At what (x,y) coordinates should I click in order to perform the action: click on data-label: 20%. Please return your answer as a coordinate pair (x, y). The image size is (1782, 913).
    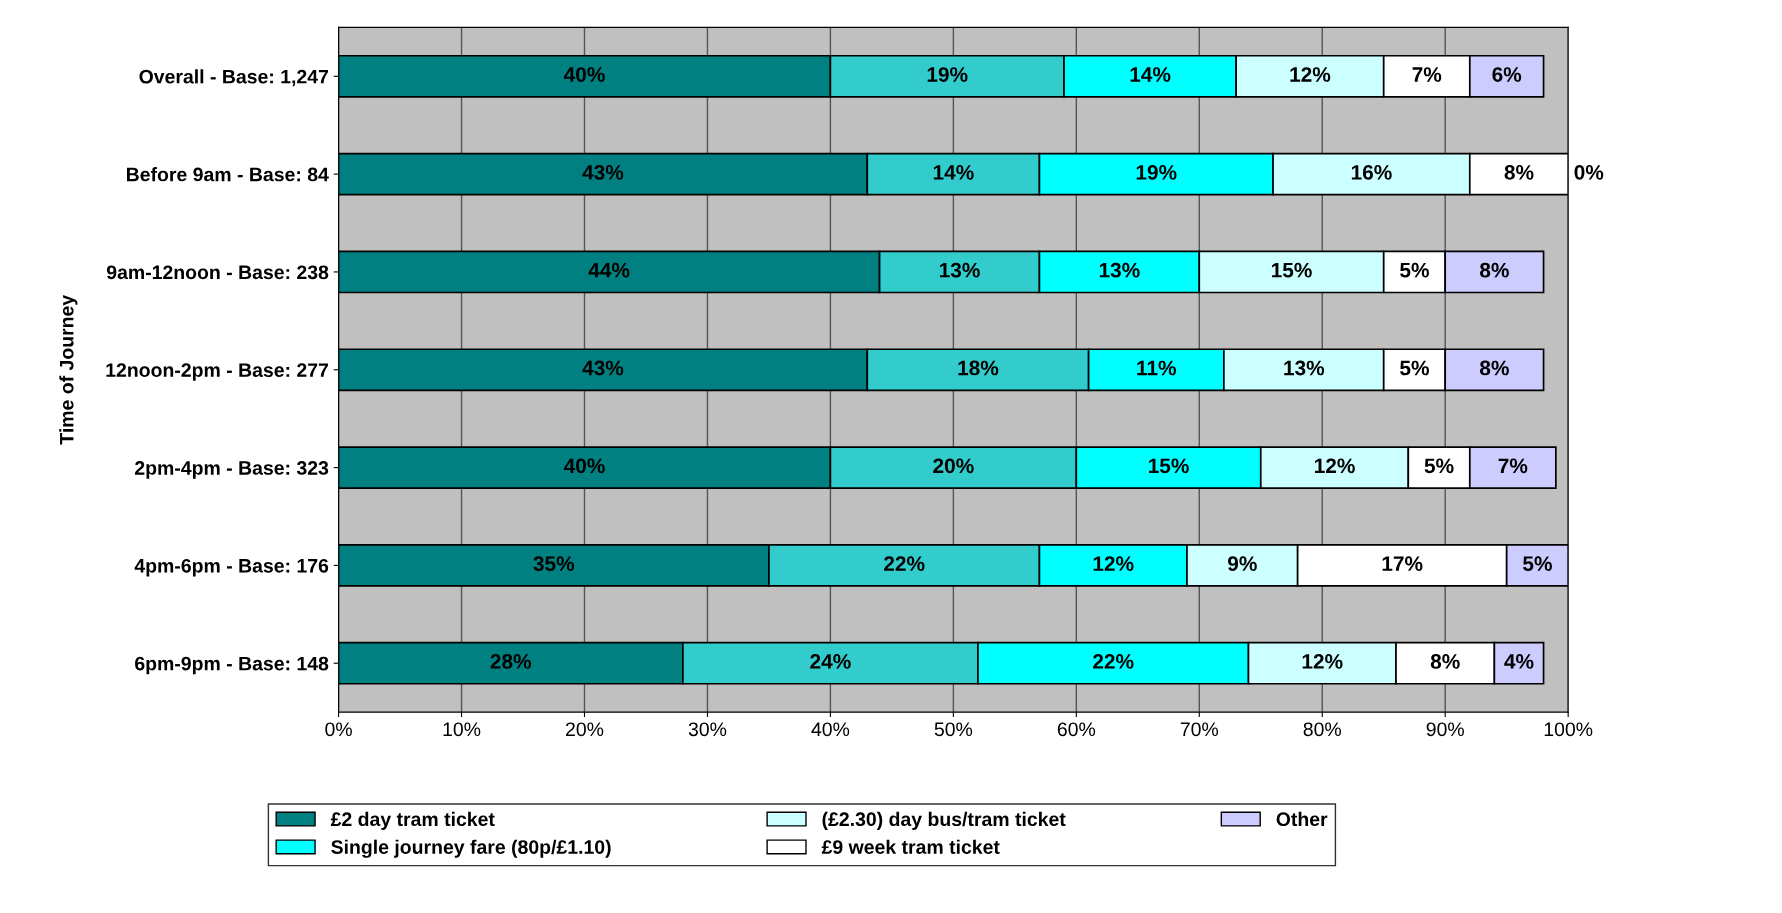
    Looking at the image, I should click on (953, 466).